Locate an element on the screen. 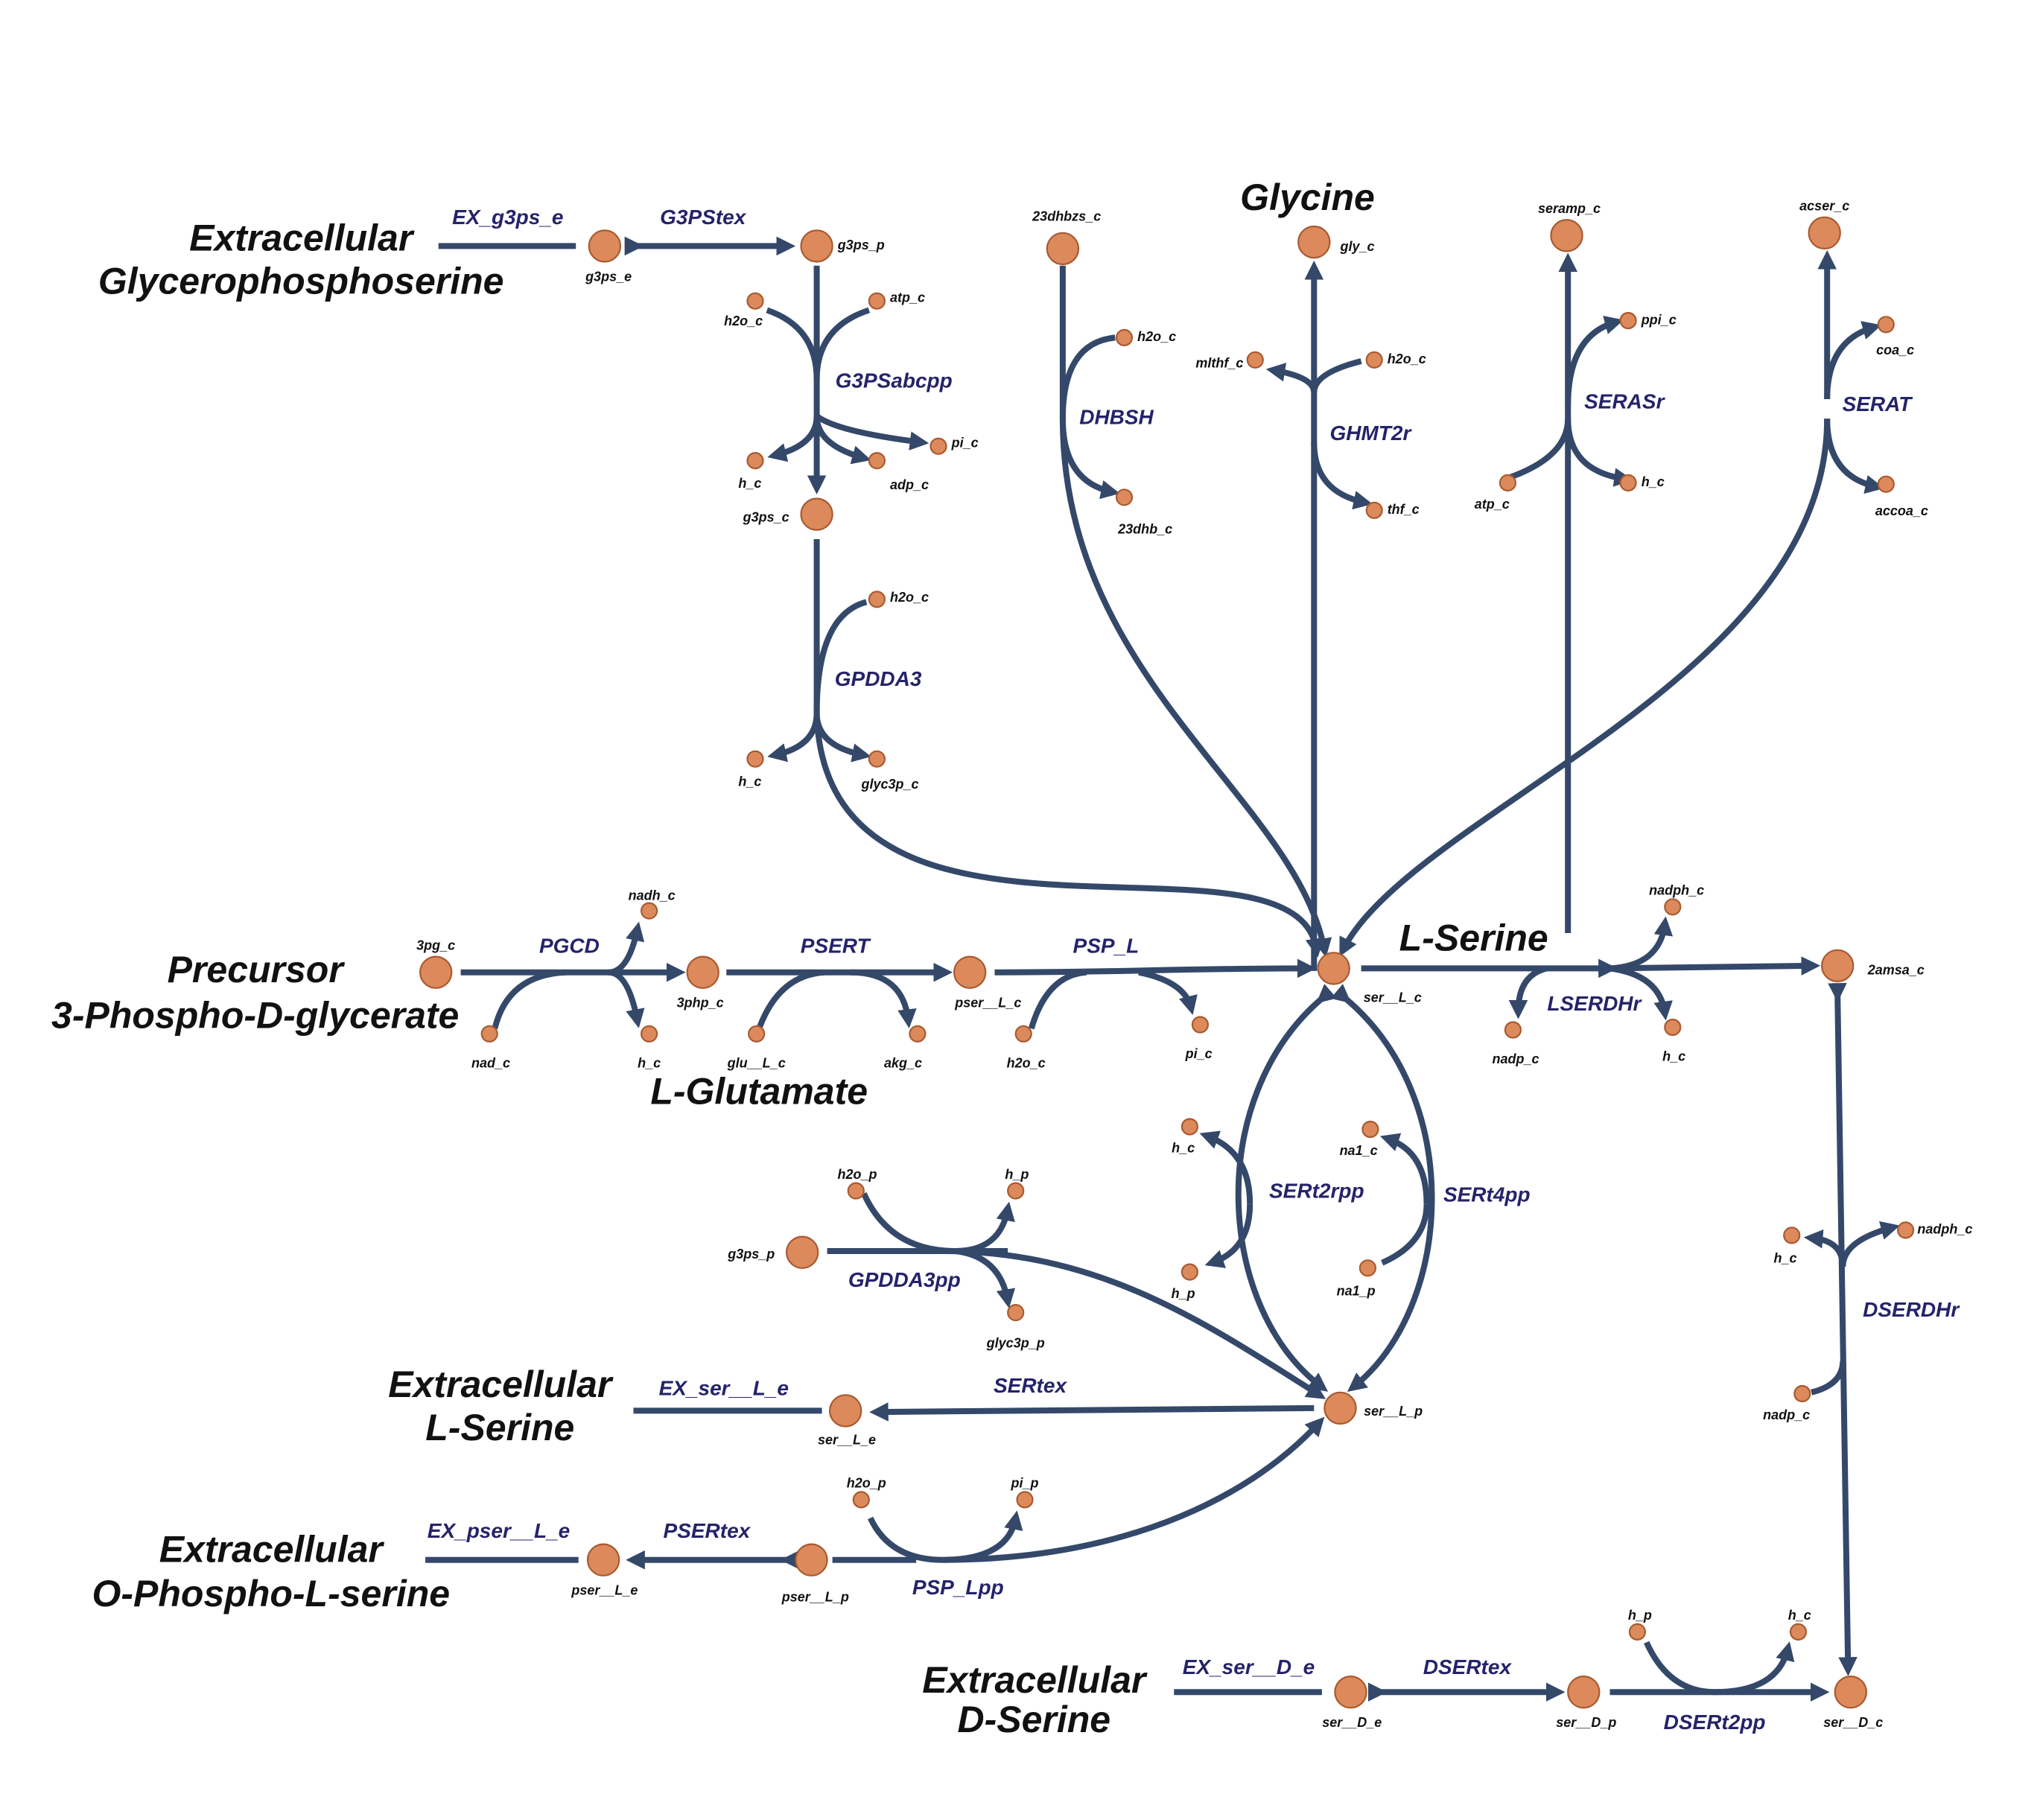  metabolite-node-g3ps-c is located at coordinates (816, 514).